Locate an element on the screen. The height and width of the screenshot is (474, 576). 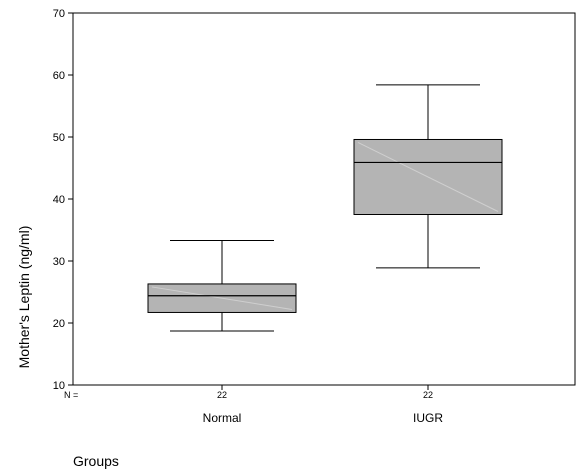
y-tick-label: 30 is located at coordinates (59, 262).